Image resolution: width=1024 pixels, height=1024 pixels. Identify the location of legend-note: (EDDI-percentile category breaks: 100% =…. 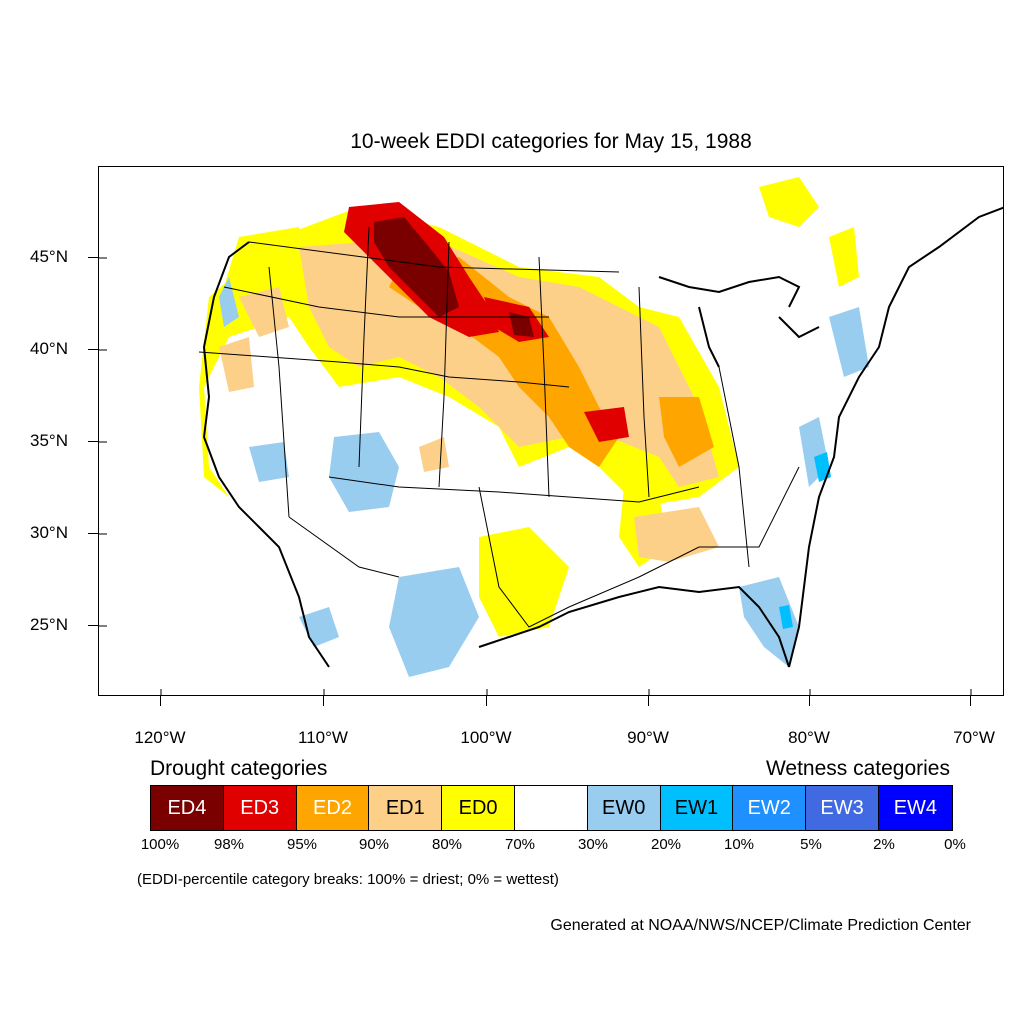
(348, 879).